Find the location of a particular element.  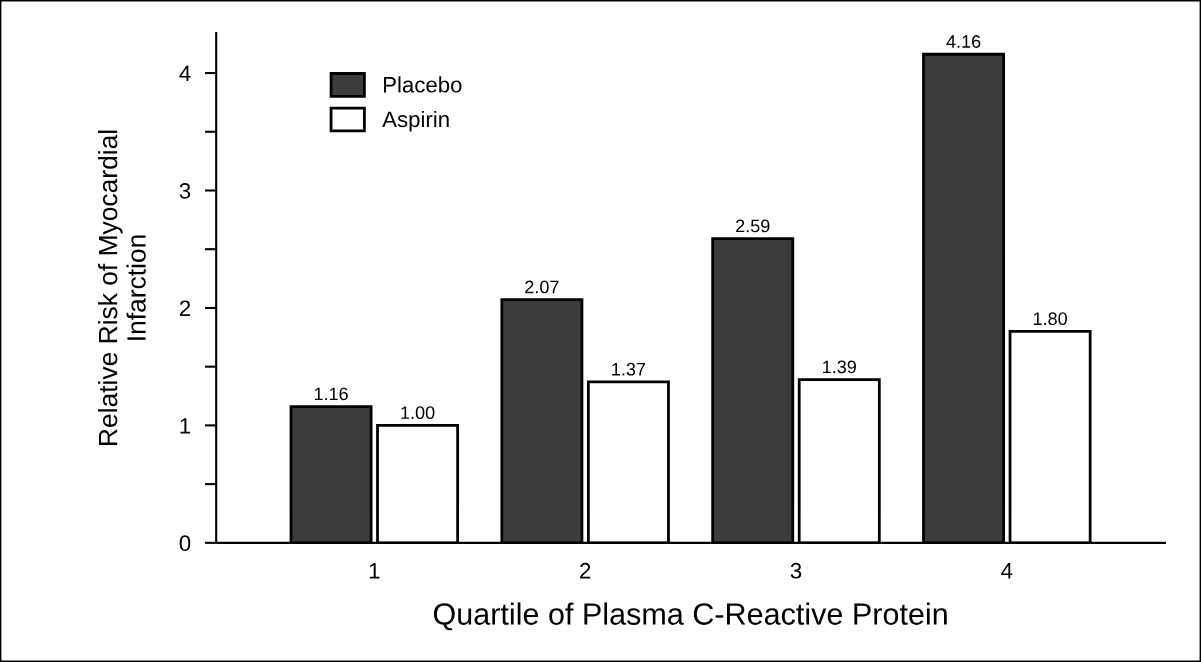

data-label: 1.37 is located at coordinates (629, 369).